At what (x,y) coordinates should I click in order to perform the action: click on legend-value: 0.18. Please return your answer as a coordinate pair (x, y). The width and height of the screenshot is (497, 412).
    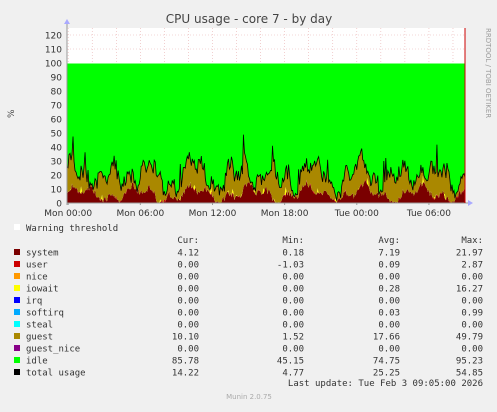
    Looking at the image, I should click on (293, 254).